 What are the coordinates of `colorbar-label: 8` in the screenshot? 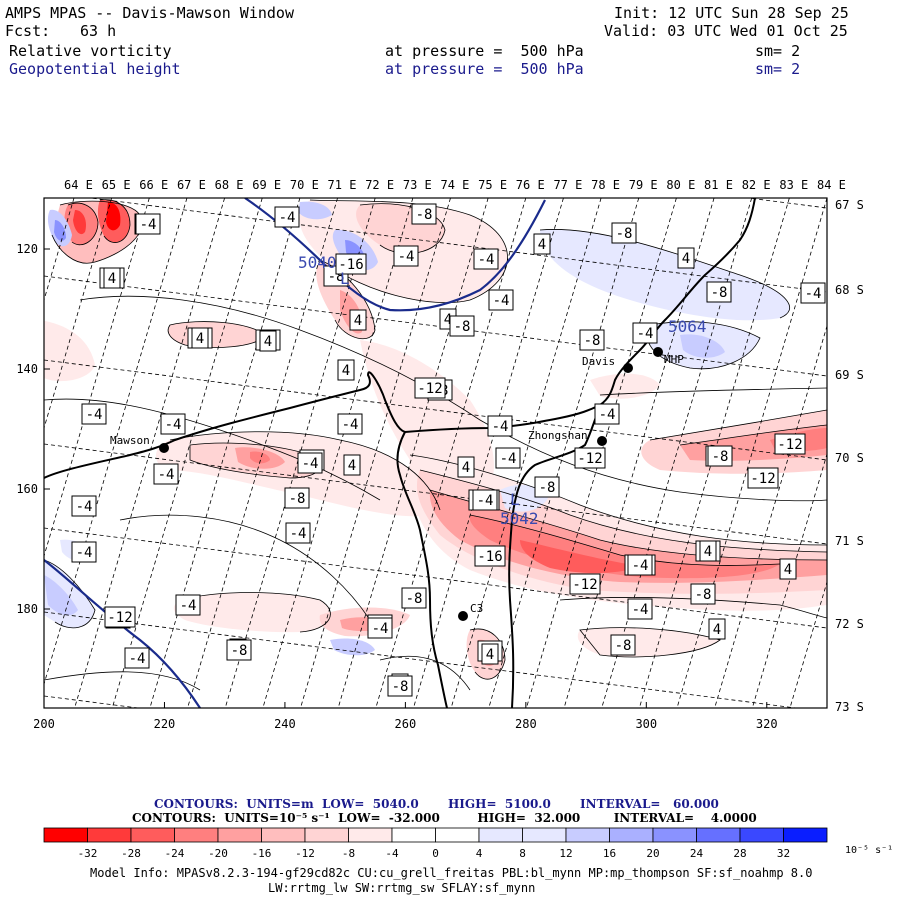 It's located at (522, 853).